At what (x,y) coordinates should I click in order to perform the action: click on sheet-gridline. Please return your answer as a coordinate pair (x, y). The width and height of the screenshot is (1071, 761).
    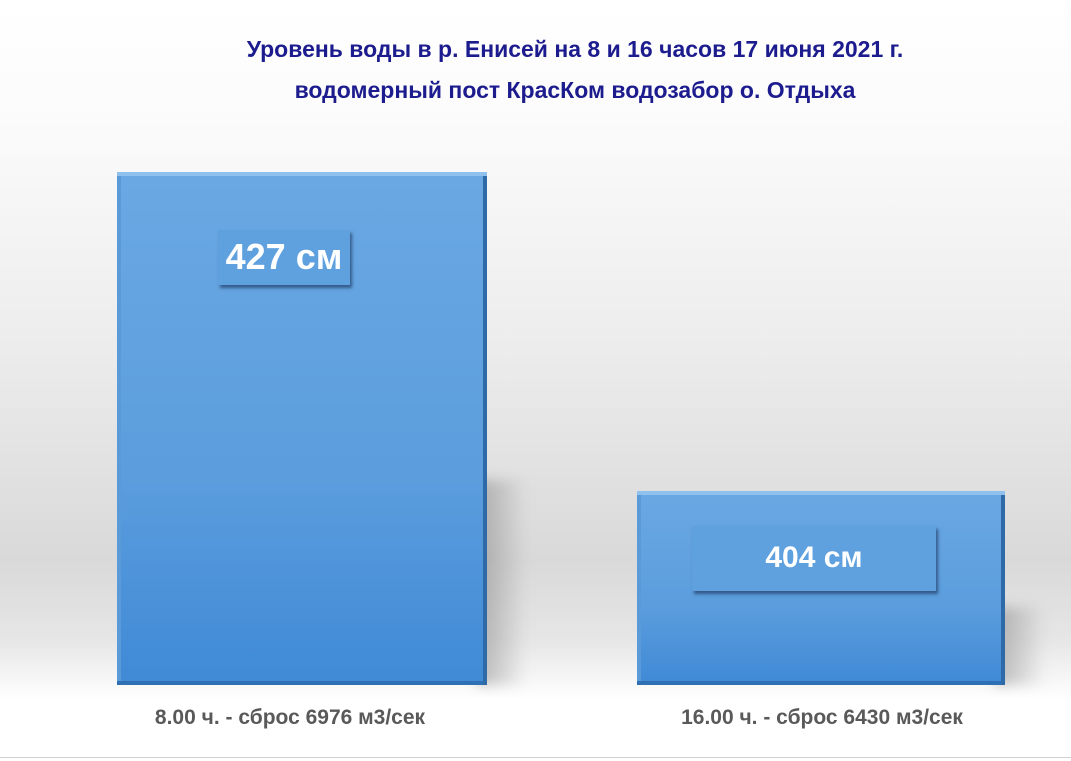
    Looking at the image, I should click on (535, 757).